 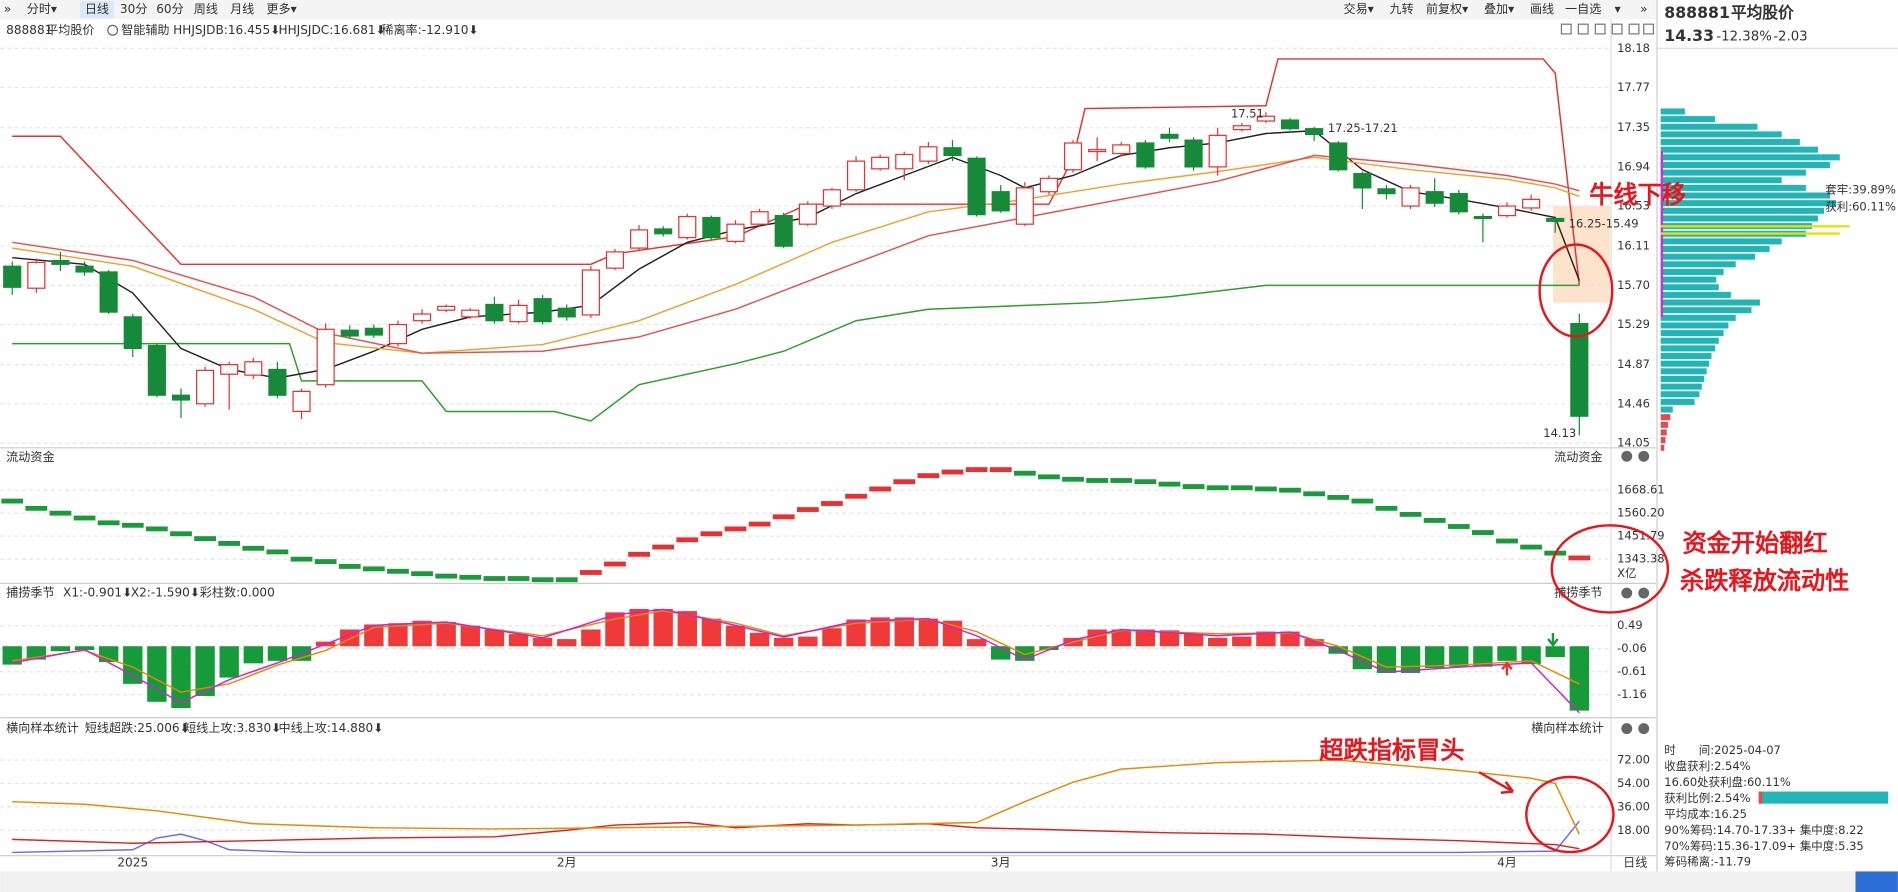 I want to click on legend-item: X1:-0.901⬇, so click(x=97, y=593).